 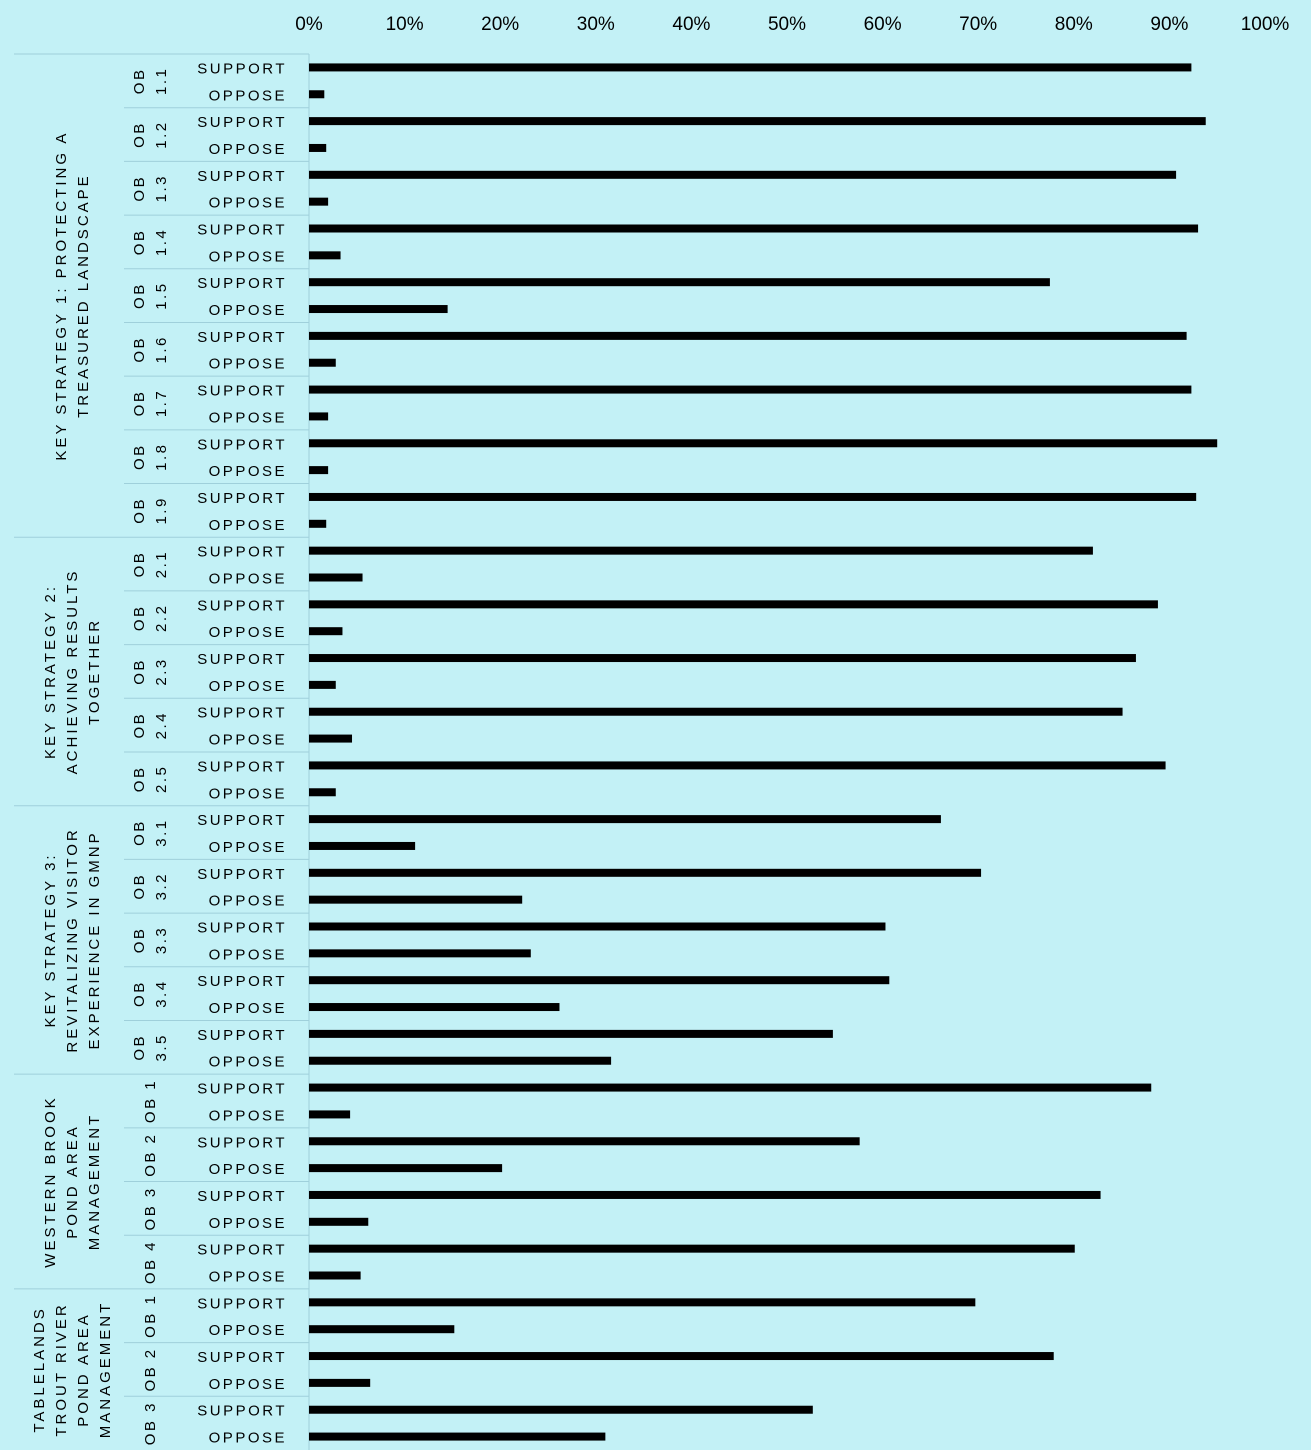 I want to click on group-label-line: TREASURED LANDSCAPE, so click(x=83, y=295).